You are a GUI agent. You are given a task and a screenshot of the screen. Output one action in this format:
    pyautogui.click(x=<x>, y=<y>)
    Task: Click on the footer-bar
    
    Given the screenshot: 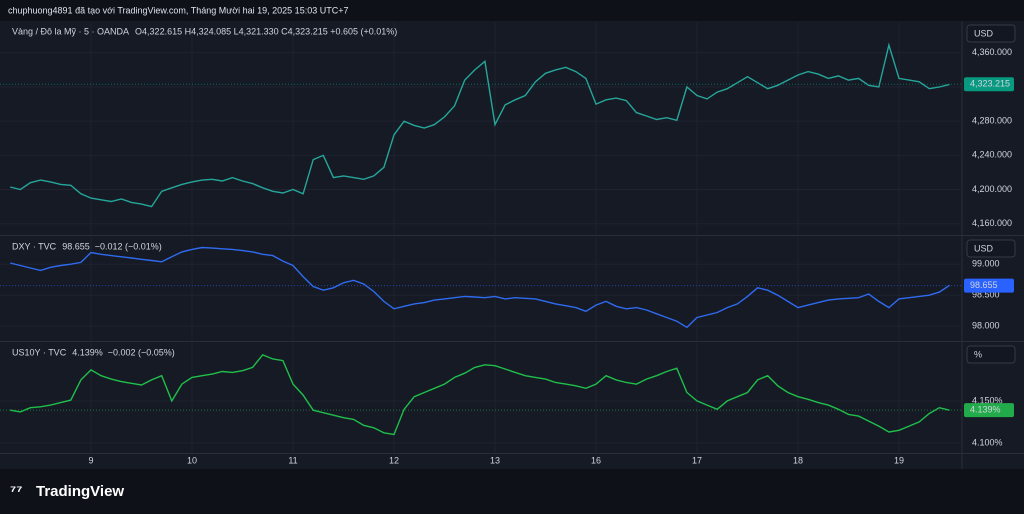 What is the action you would take?
    pyautogui.click(x=512, y=491)
    